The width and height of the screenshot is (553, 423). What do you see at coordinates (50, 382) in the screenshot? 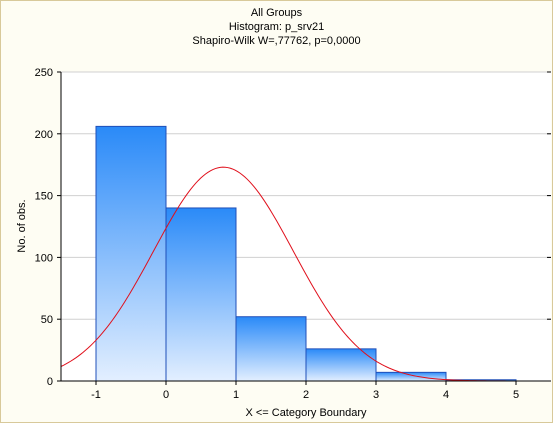
I see `y-tick-label: 0` at bounding box center [50, 382].